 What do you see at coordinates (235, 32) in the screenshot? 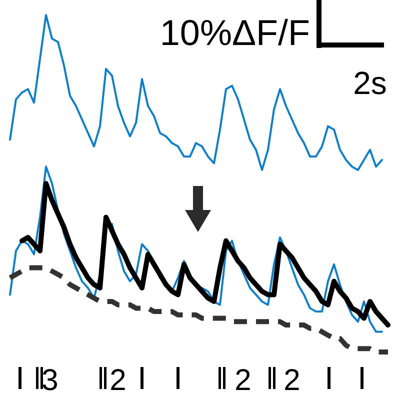
I see `annotation: 10%ΔF/F` at bounding box center [235, 32].